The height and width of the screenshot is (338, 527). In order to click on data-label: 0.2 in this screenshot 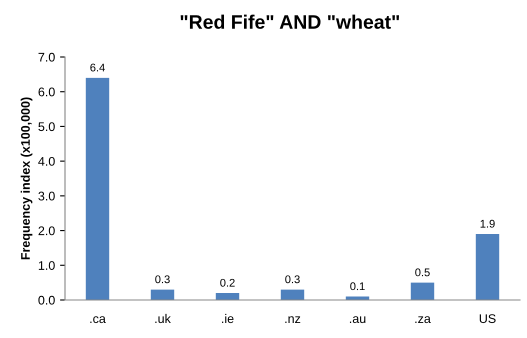, I will do `click(227, 282)`.